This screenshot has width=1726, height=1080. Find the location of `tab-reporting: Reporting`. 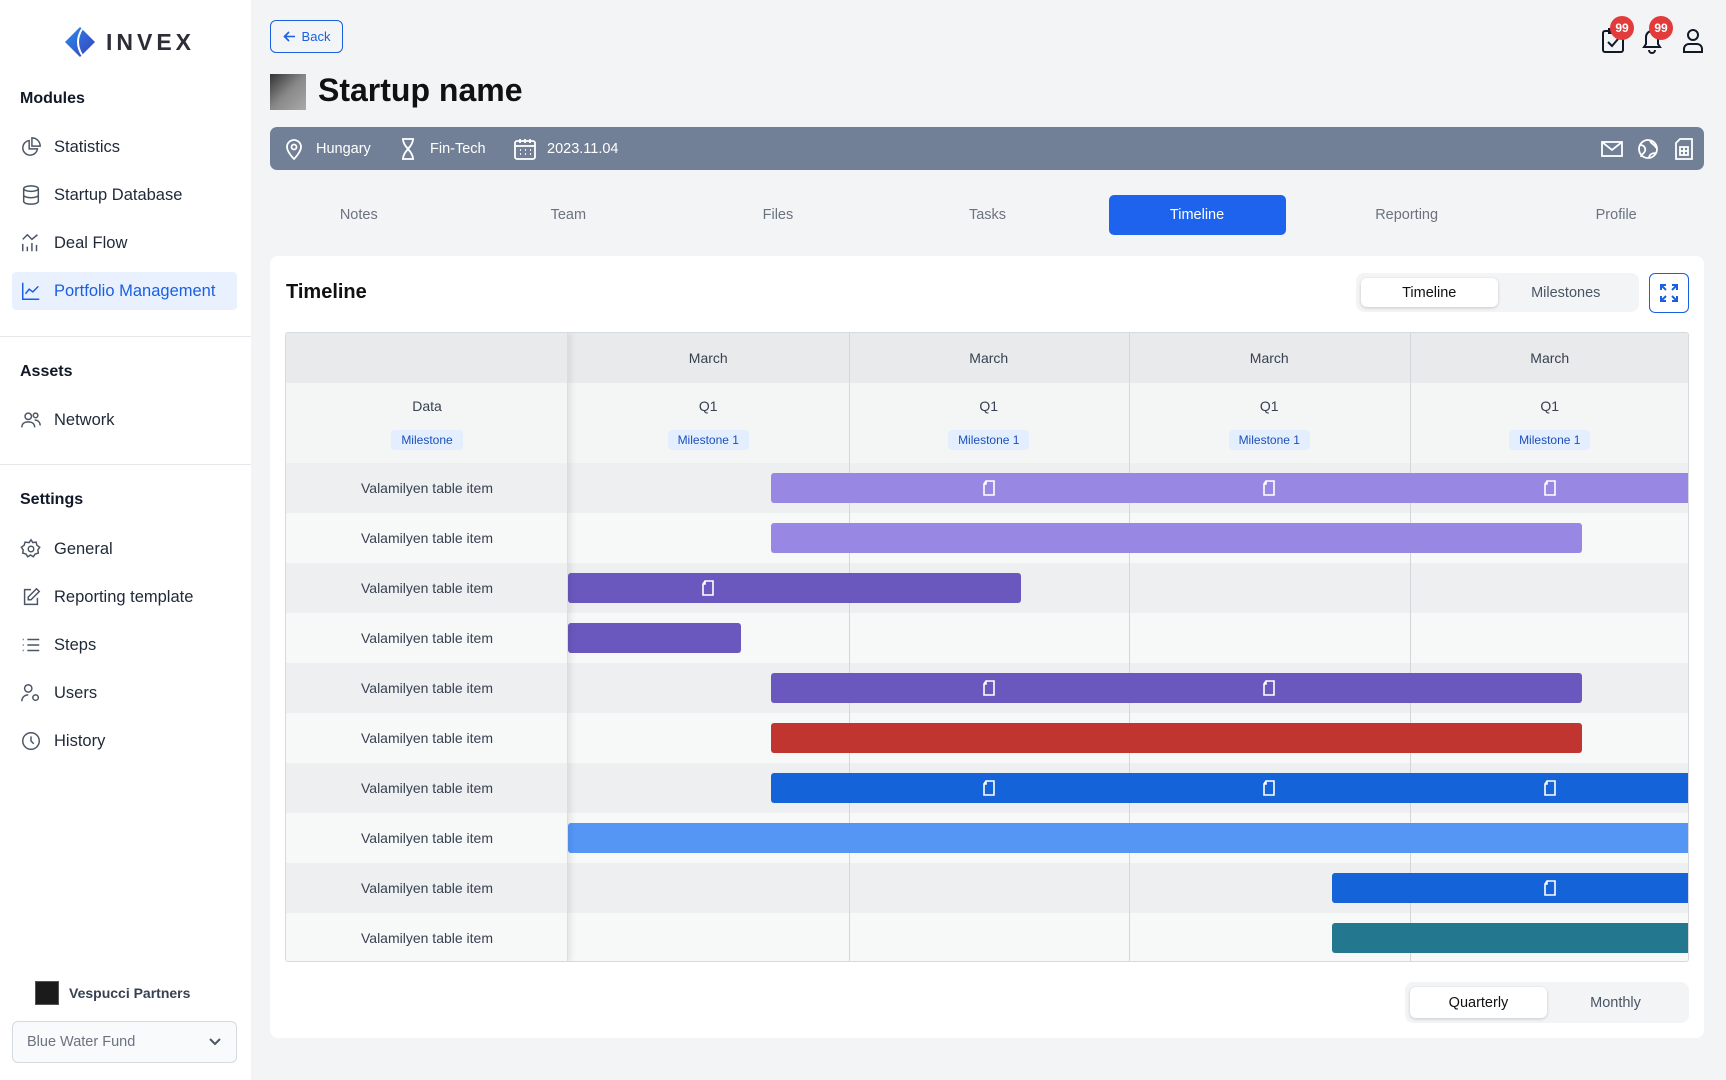

tab-reporting: Reporting is located at coordinates (1407, 215).